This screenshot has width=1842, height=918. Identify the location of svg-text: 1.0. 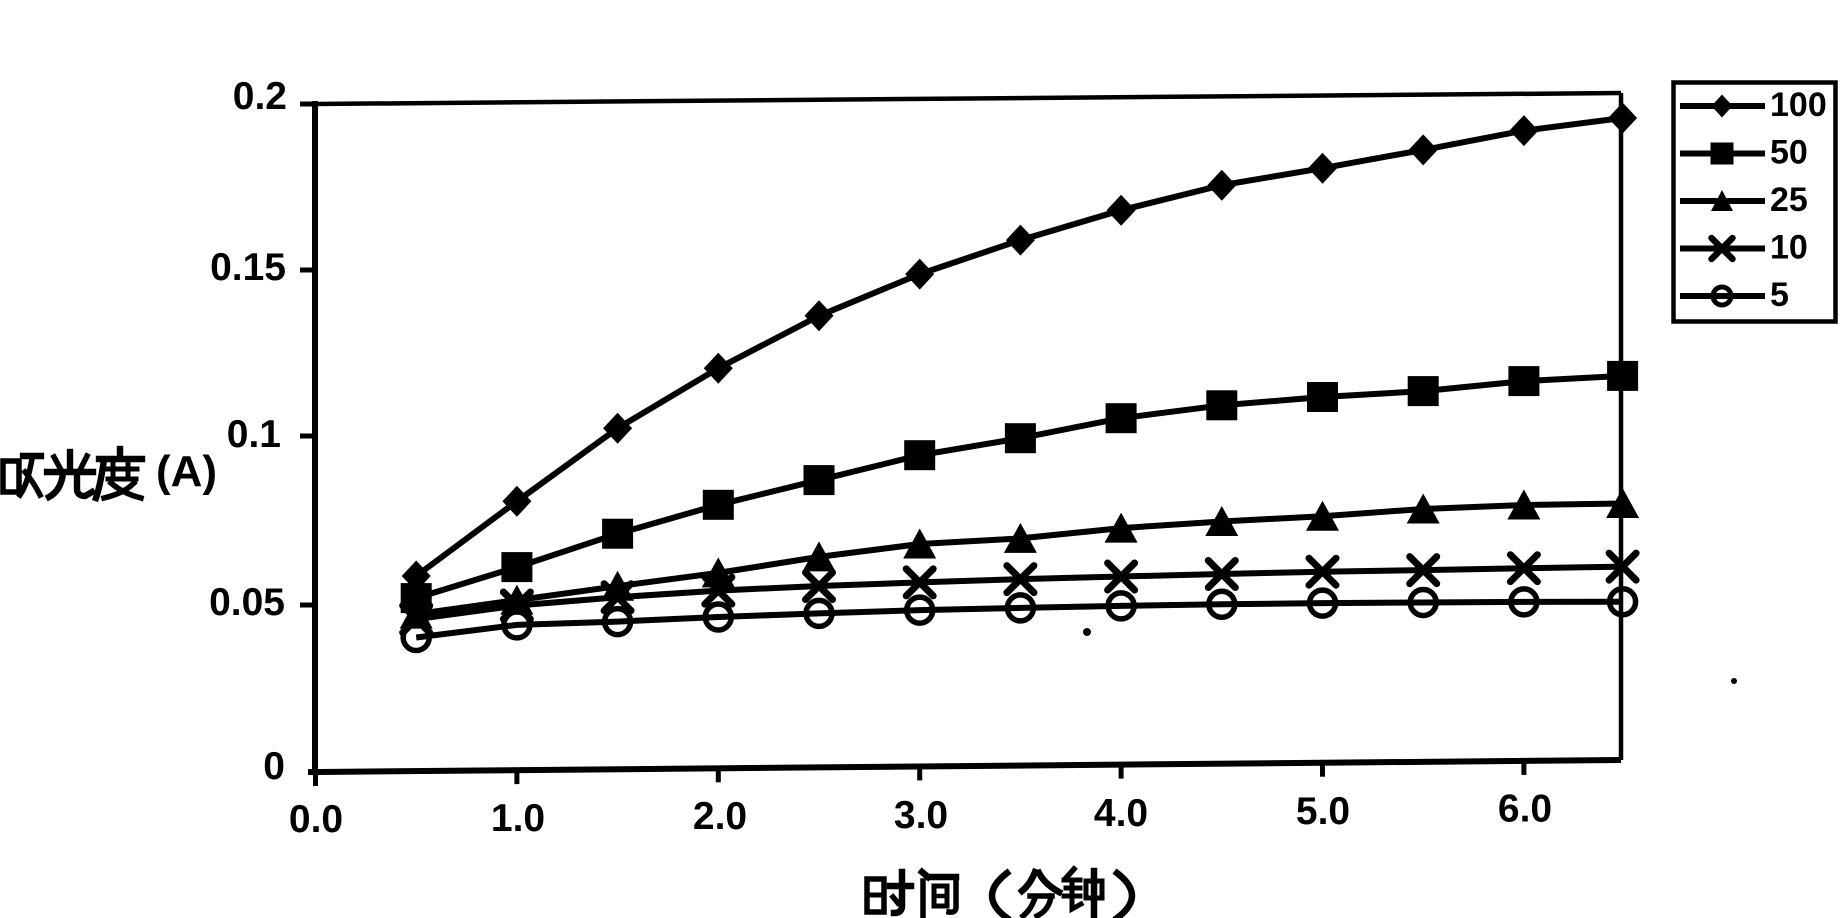
(518, 818).